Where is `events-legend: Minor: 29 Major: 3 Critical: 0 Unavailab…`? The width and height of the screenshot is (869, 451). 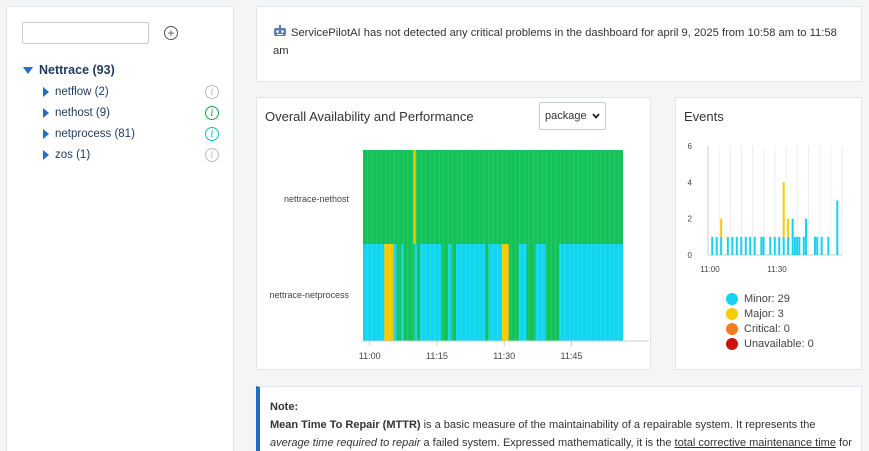
events-legend: Minor: 29 Major: 3 Critical: 0 Unavailab… is located at coordinates (770, 321).